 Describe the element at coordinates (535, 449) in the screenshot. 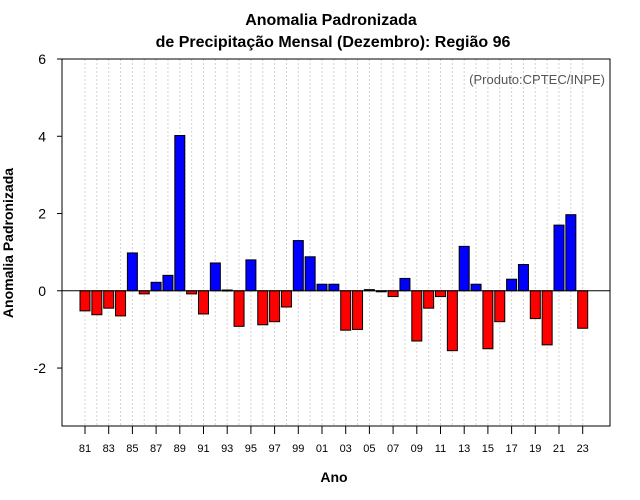

I see `x-tick-label: 19` at that location.